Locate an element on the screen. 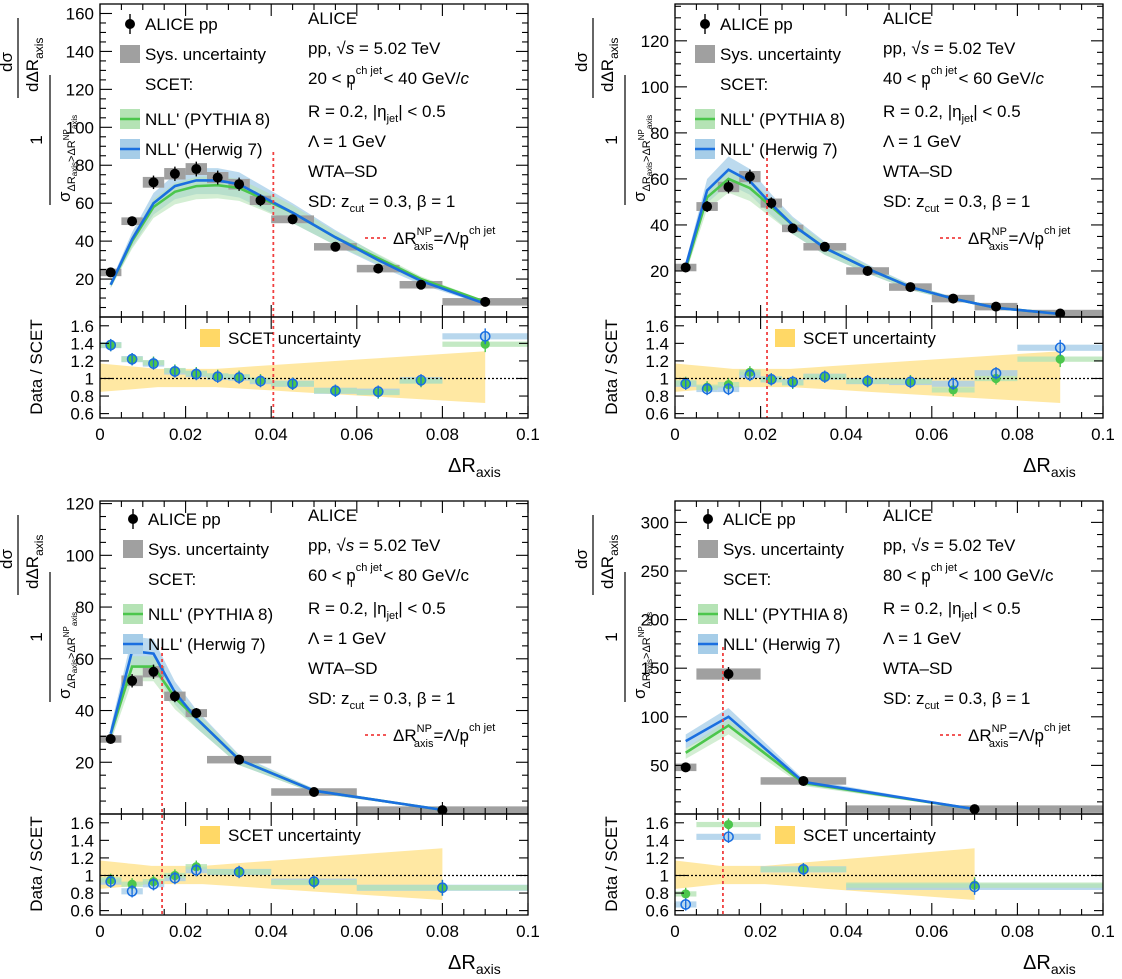 The height and width of the screenshot is (979, 1122). ylabel-sigma: σ is located at coordinates (639, 693).